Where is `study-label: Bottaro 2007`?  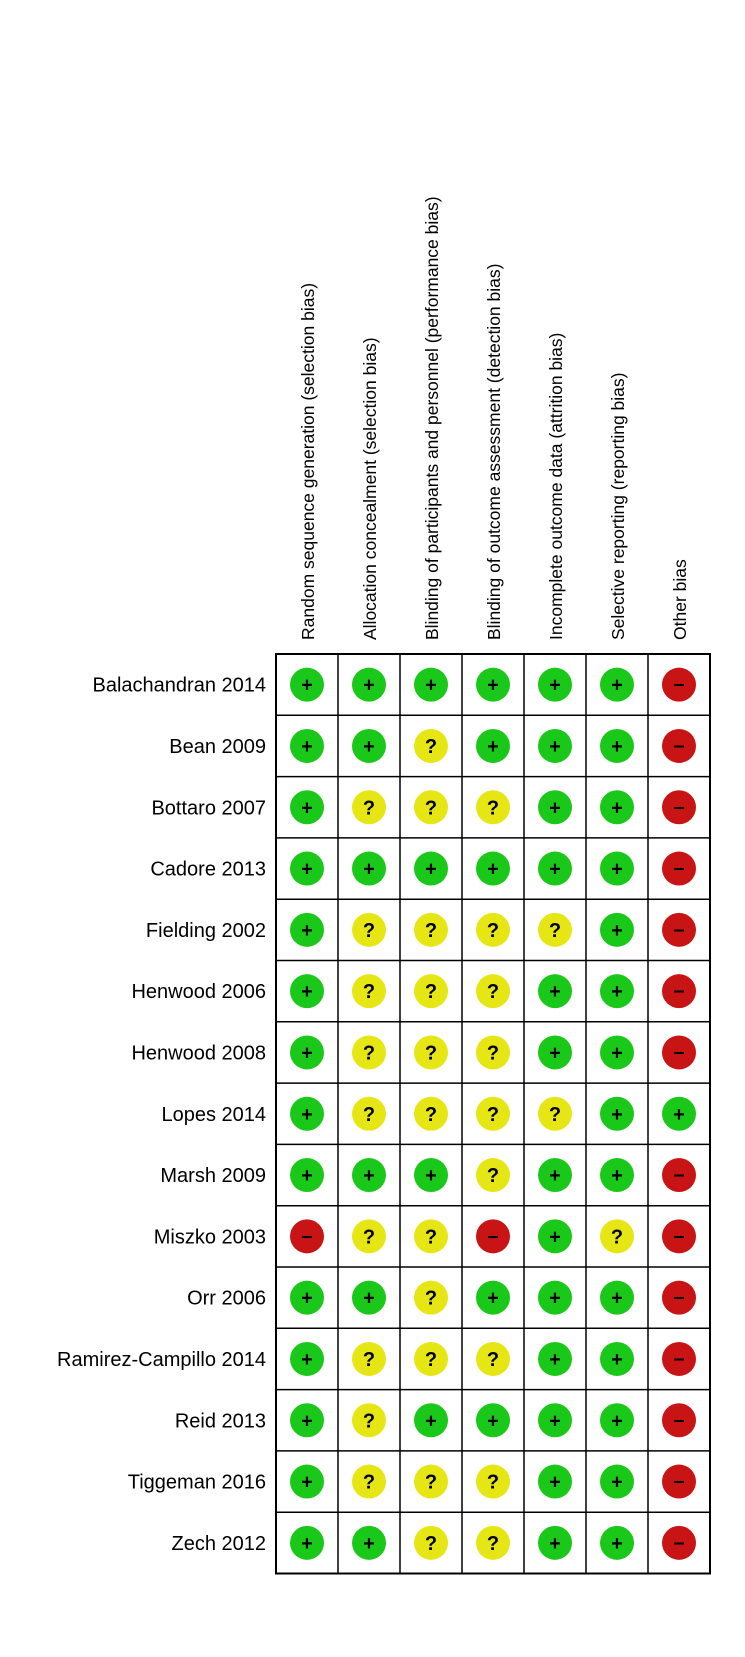
study-label: Bottaro 2007 is located at coordinates (208, 808).